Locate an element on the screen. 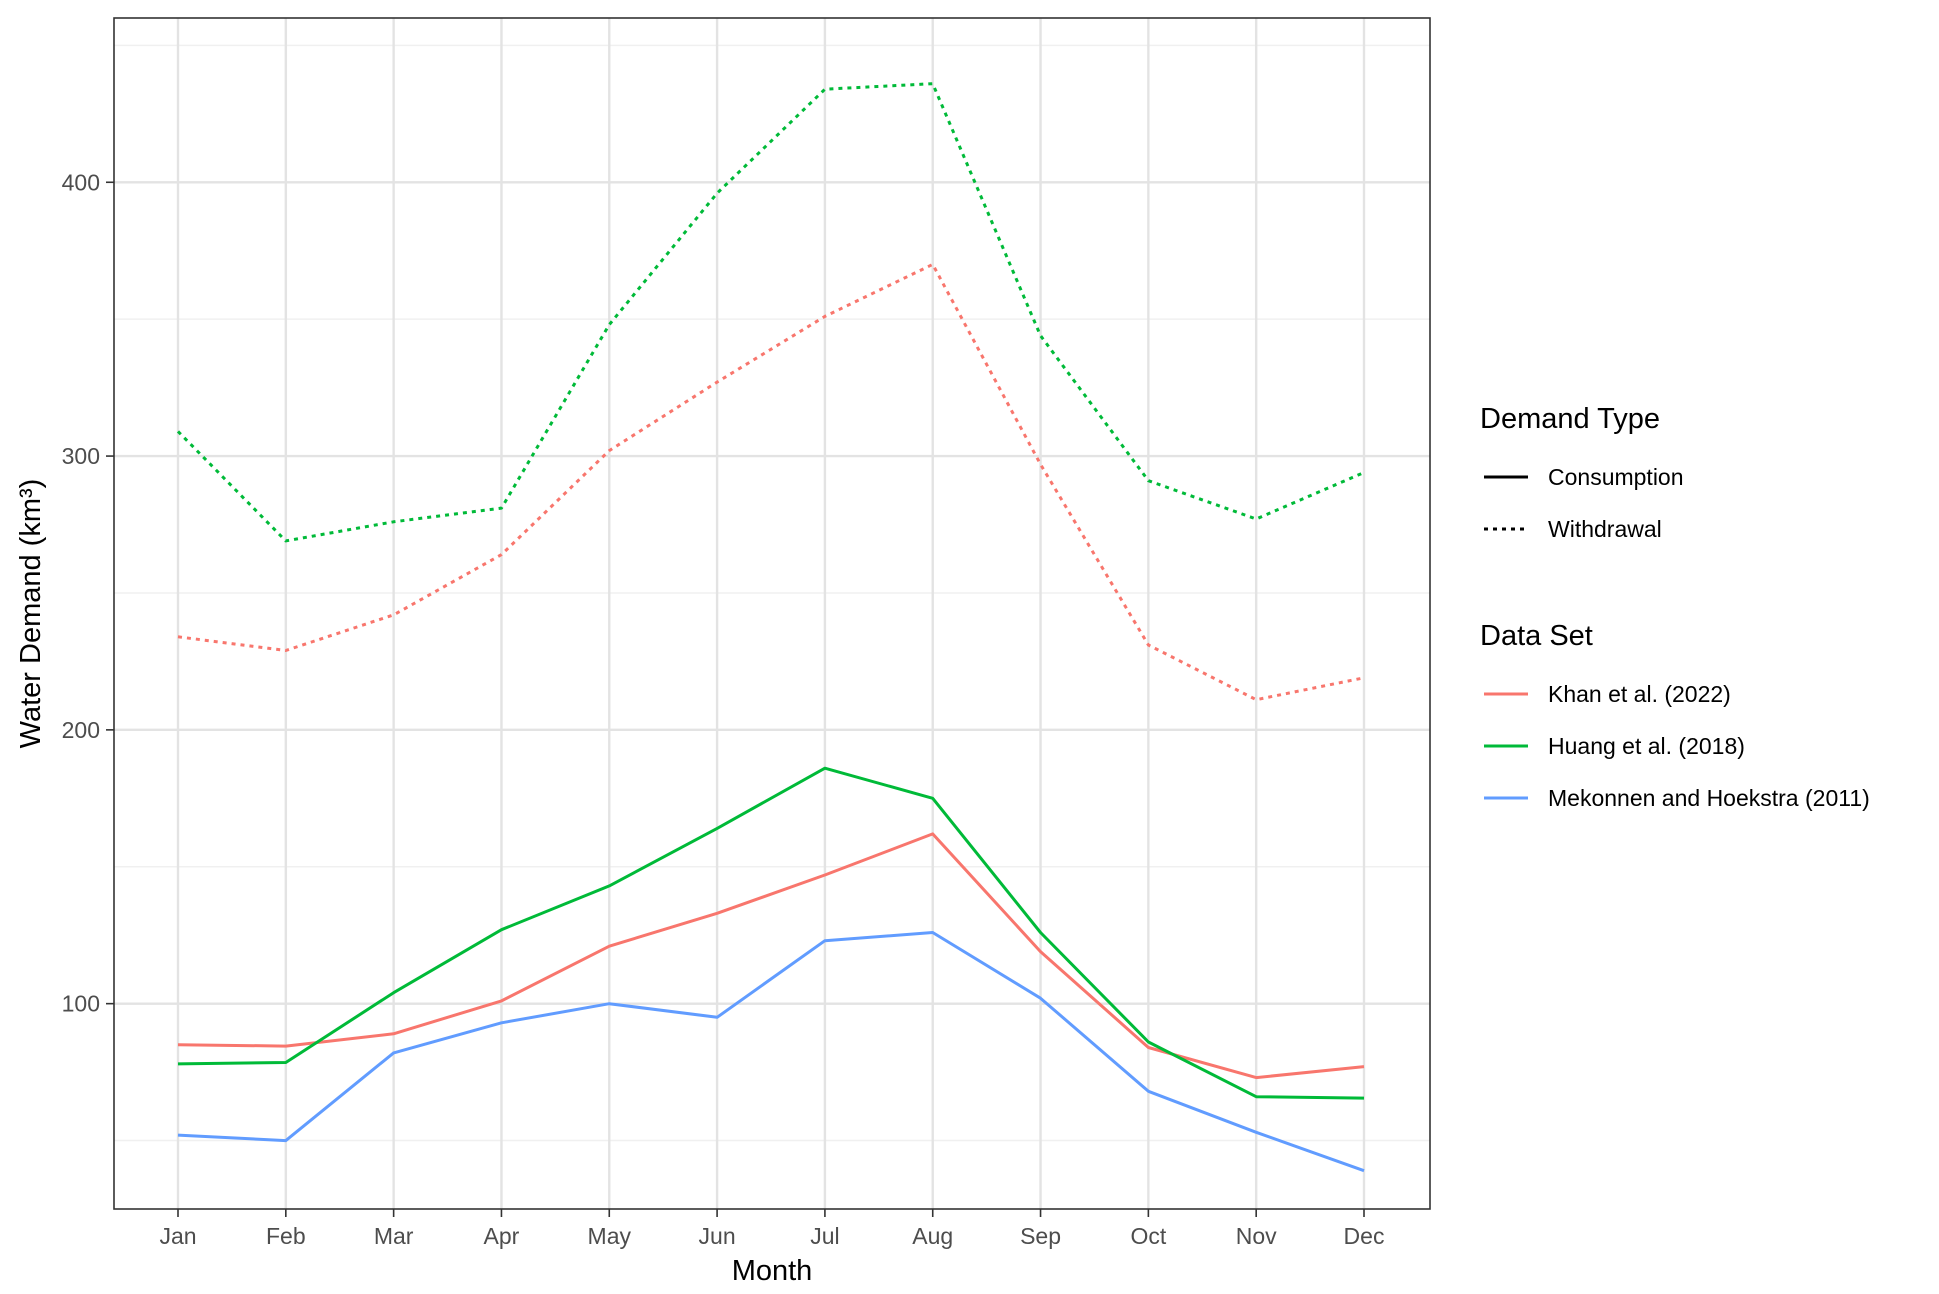 Image resolution: width=1939 pixels, height=1294 pixels. y-axis: 100 200 300 400 is located at coordinates (88, 593).